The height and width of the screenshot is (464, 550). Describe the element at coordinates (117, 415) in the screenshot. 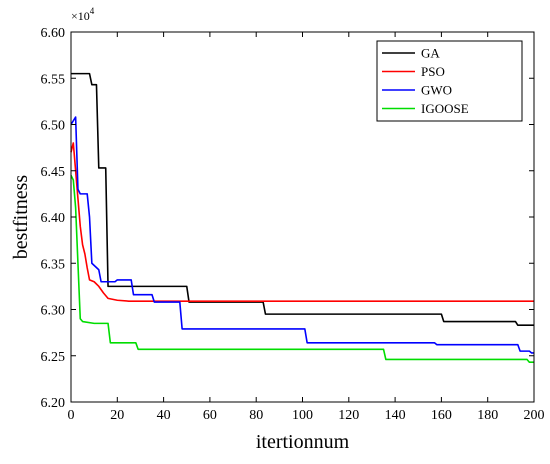

I see `x-tick-label: 20` at that location.